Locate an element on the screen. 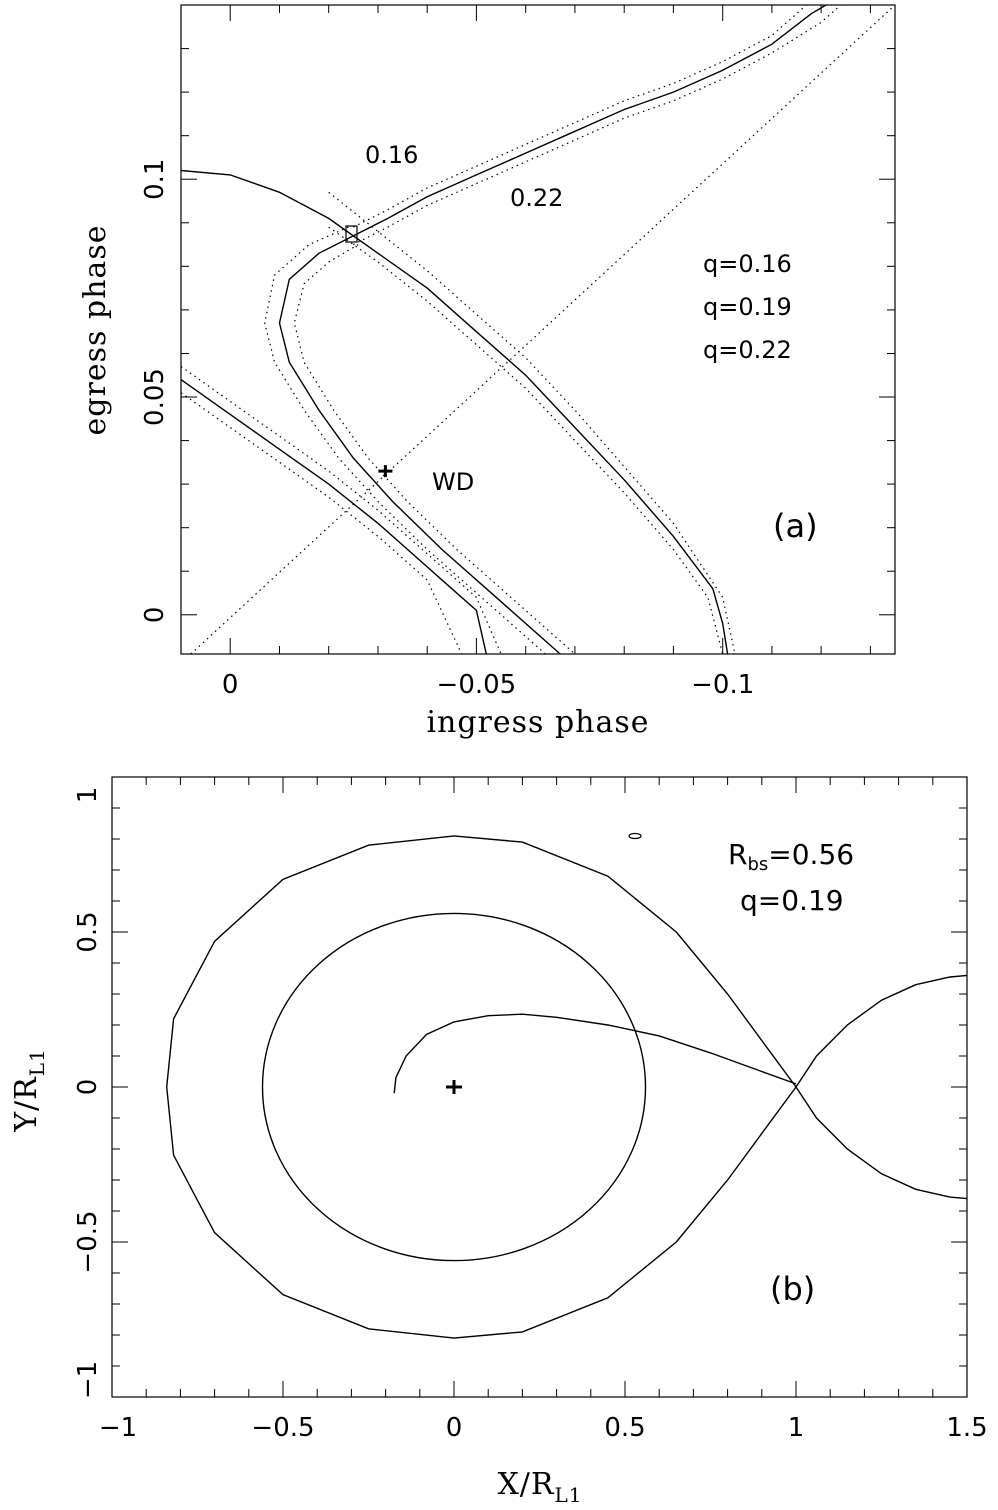  panel-b-x-tick-label: 1.5 is located at coordinates (966, 1428).